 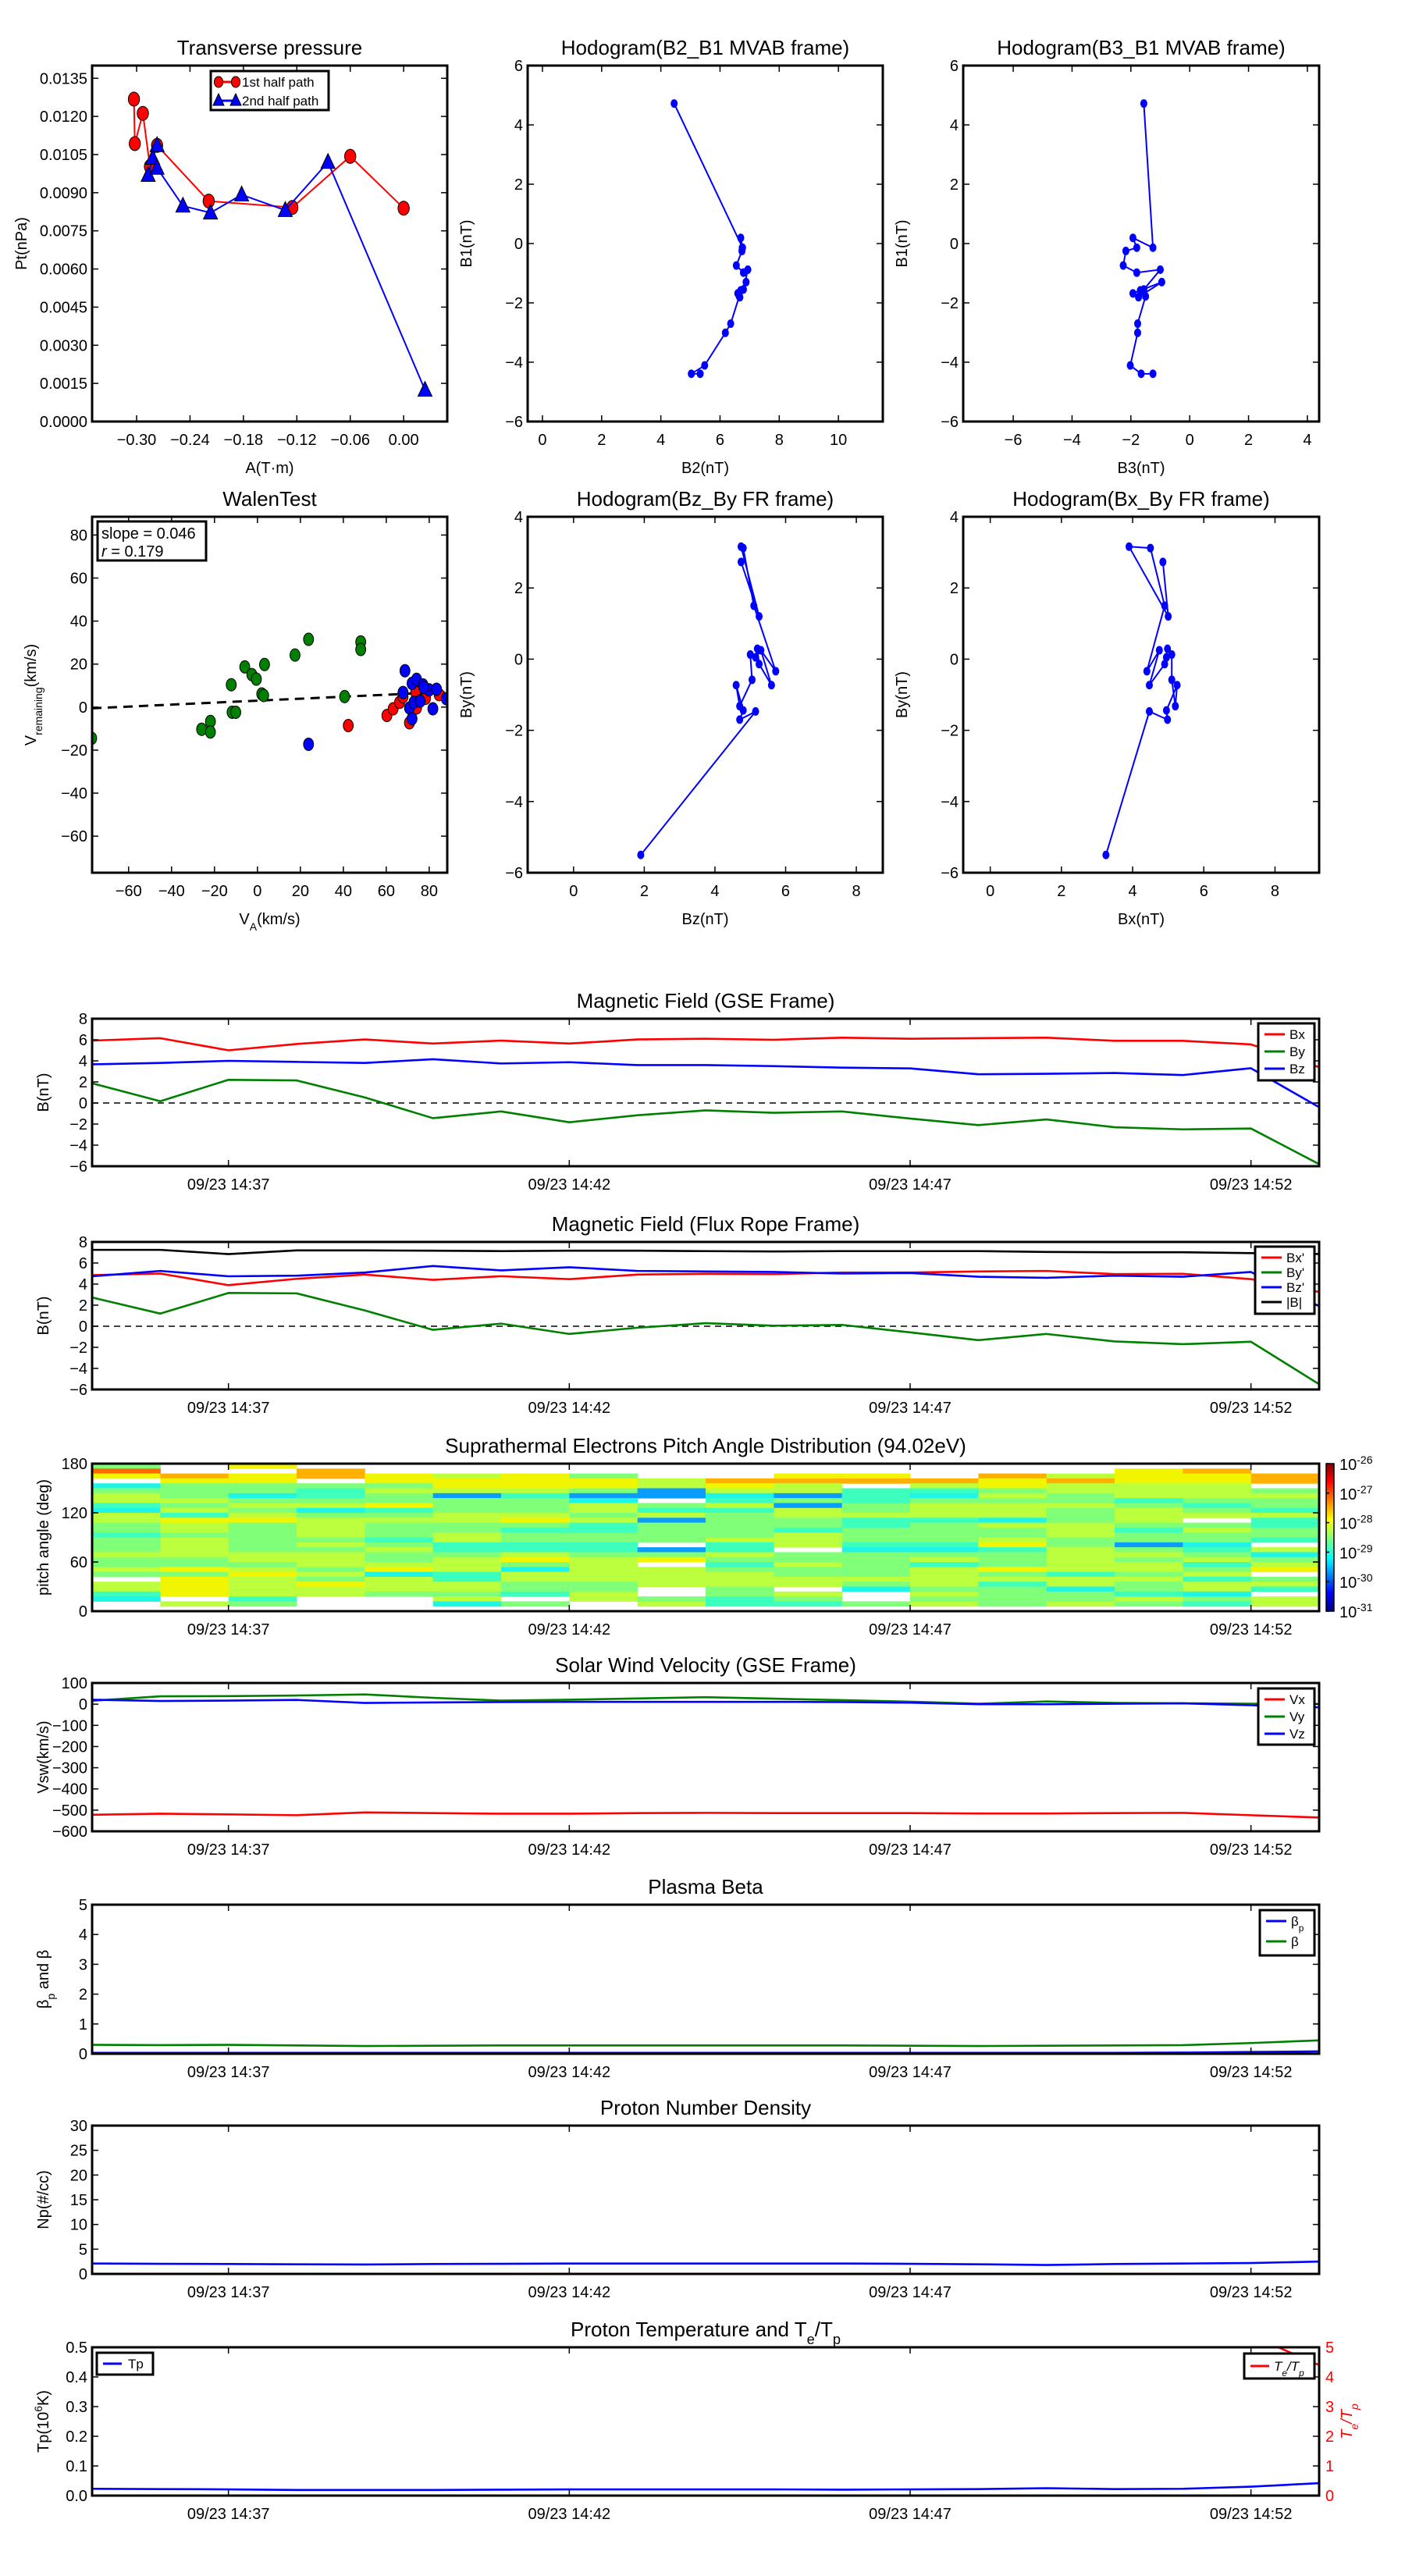 What do you see at coordinates (148, 534) in the screenshot?
I see `slope-text: slope = 0.046` at bounding box center [148, 534].